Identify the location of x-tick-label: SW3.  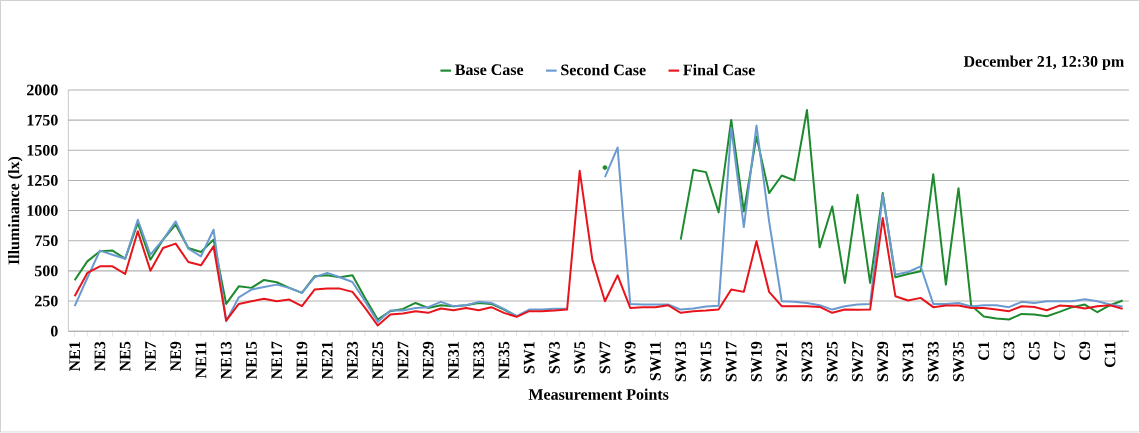
(554, 358).